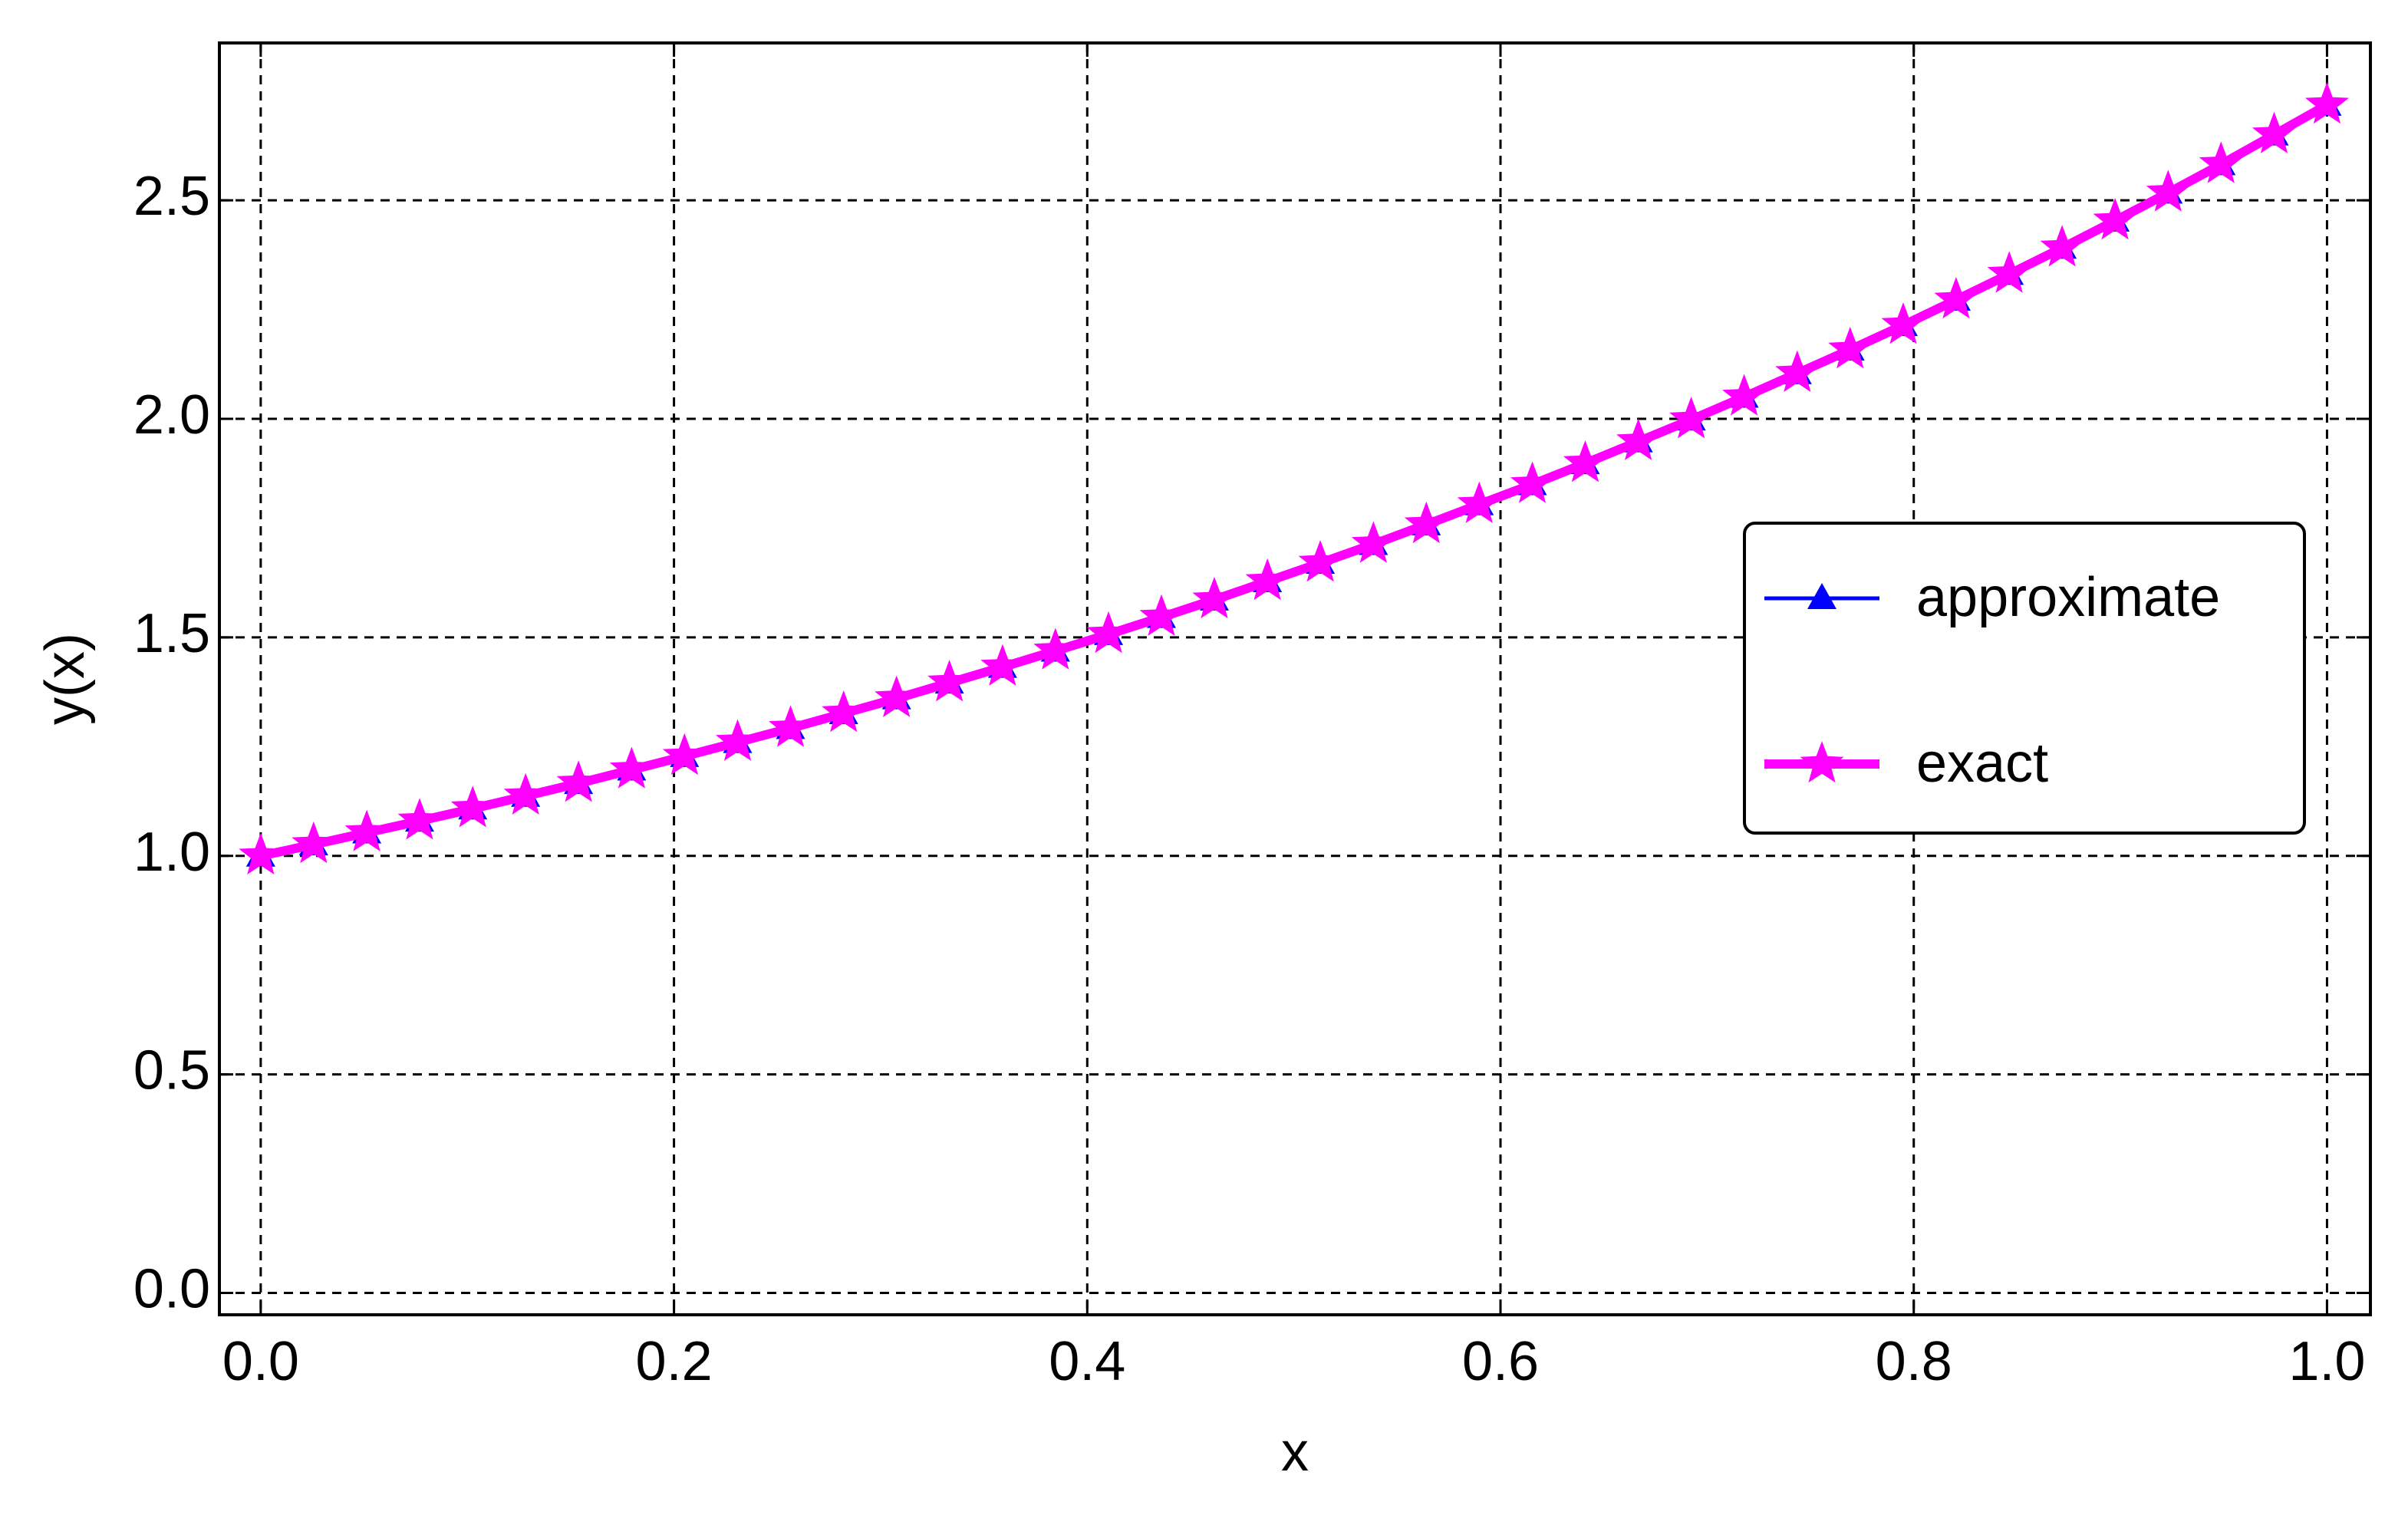 The width and height of the screenshot is (2408, 1515). Describe the element at coordinates (171, 415) in the screenshot. I see `y-tick-label: 2.0` at that location.